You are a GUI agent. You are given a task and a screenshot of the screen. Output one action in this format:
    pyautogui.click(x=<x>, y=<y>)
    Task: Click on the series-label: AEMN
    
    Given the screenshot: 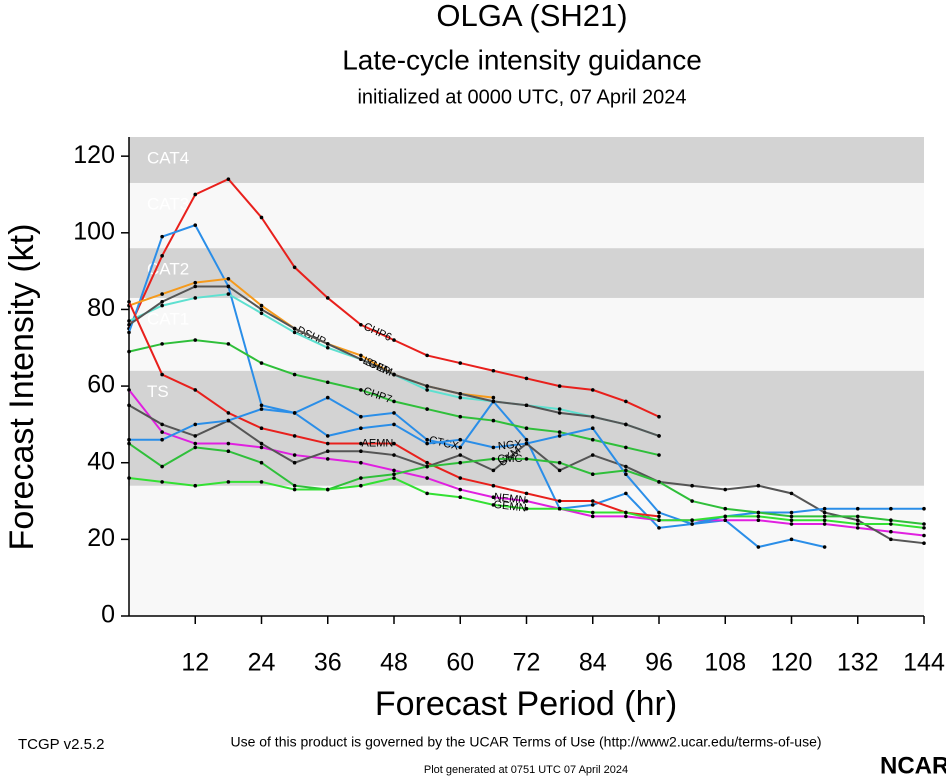 What is the action you would take?
    pyautogui.click(x=378, y=443)
    